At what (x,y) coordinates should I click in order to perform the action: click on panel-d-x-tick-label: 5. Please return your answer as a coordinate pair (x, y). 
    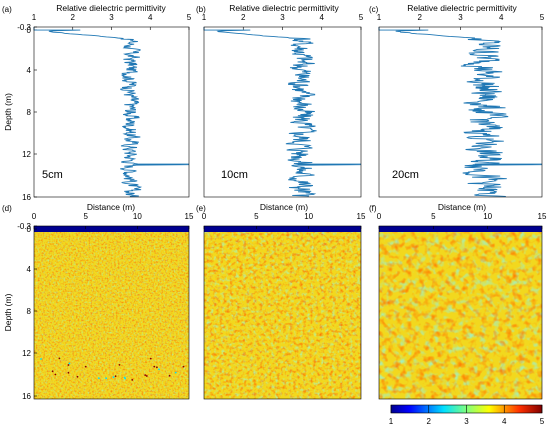
    Looking at the image, I should click on (85, 216).